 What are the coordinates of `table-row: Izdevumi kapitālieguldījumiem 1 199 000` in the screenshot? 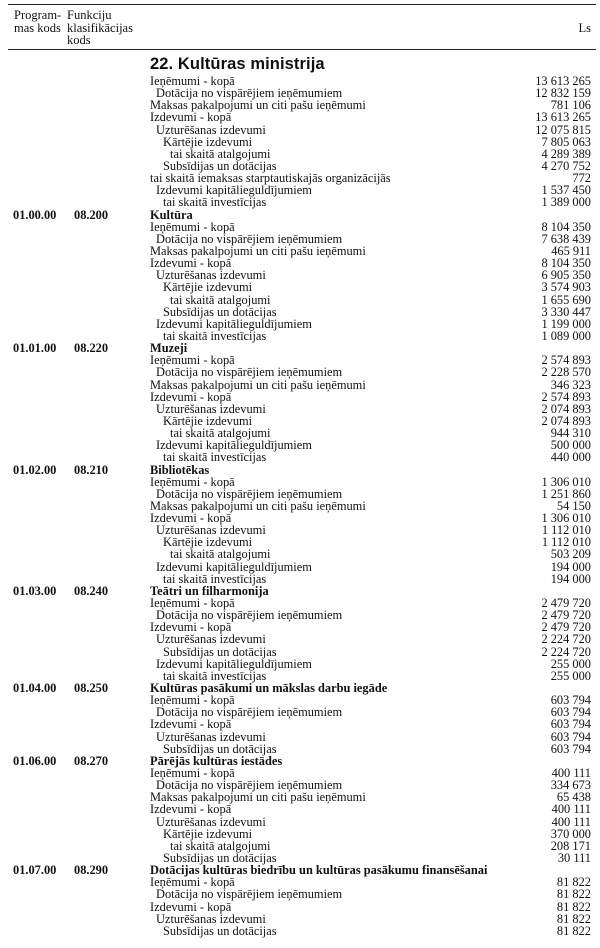 It's located at (300, 323).